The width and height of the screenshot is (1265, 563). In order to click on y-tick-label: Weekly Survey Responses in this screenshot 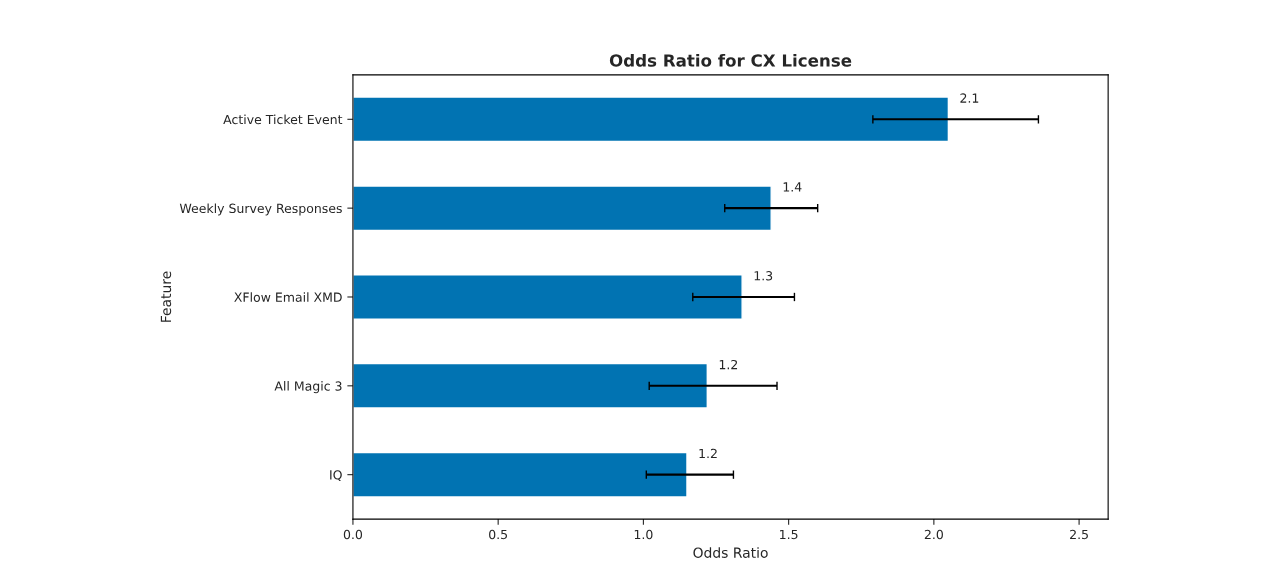, I will do `click(260, 209)`.